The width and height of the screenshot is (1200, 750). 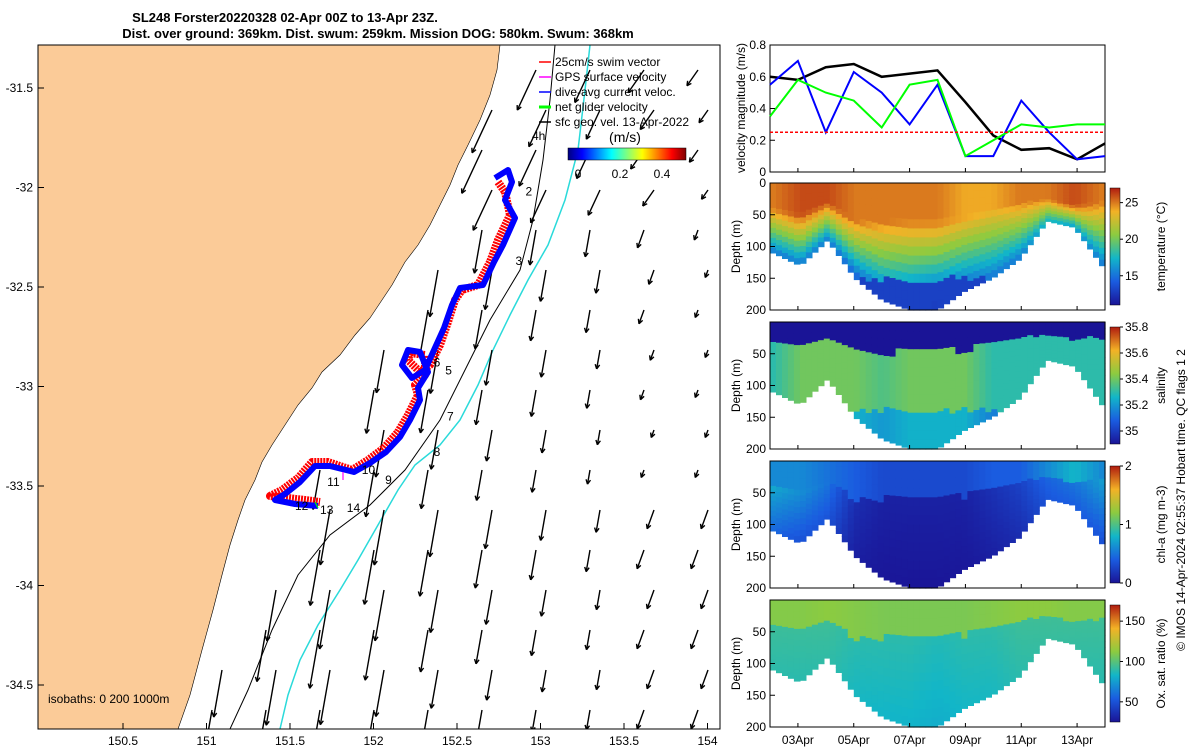 I want to click on geo-velocity-arrowhead, so click(x=486, y=546).